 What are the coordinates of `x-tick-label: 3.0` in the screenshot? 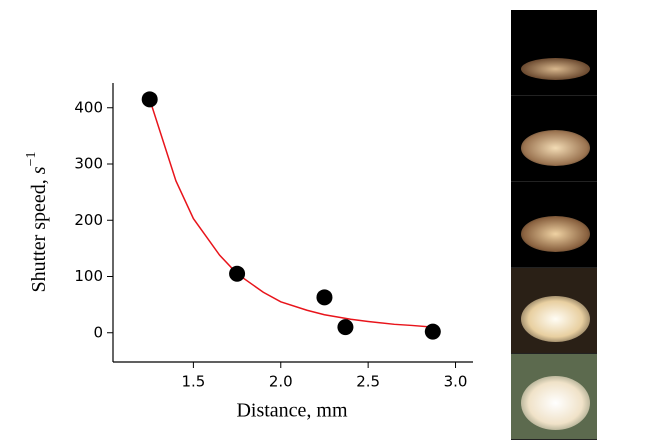 It's located at (456, 382).